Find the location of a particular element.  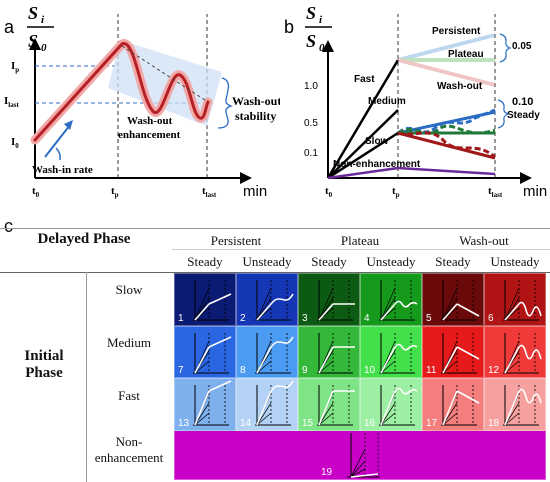

panel-b-y-ticks: 1.0 0.5 0.1 is located at coordinates (311, 120).